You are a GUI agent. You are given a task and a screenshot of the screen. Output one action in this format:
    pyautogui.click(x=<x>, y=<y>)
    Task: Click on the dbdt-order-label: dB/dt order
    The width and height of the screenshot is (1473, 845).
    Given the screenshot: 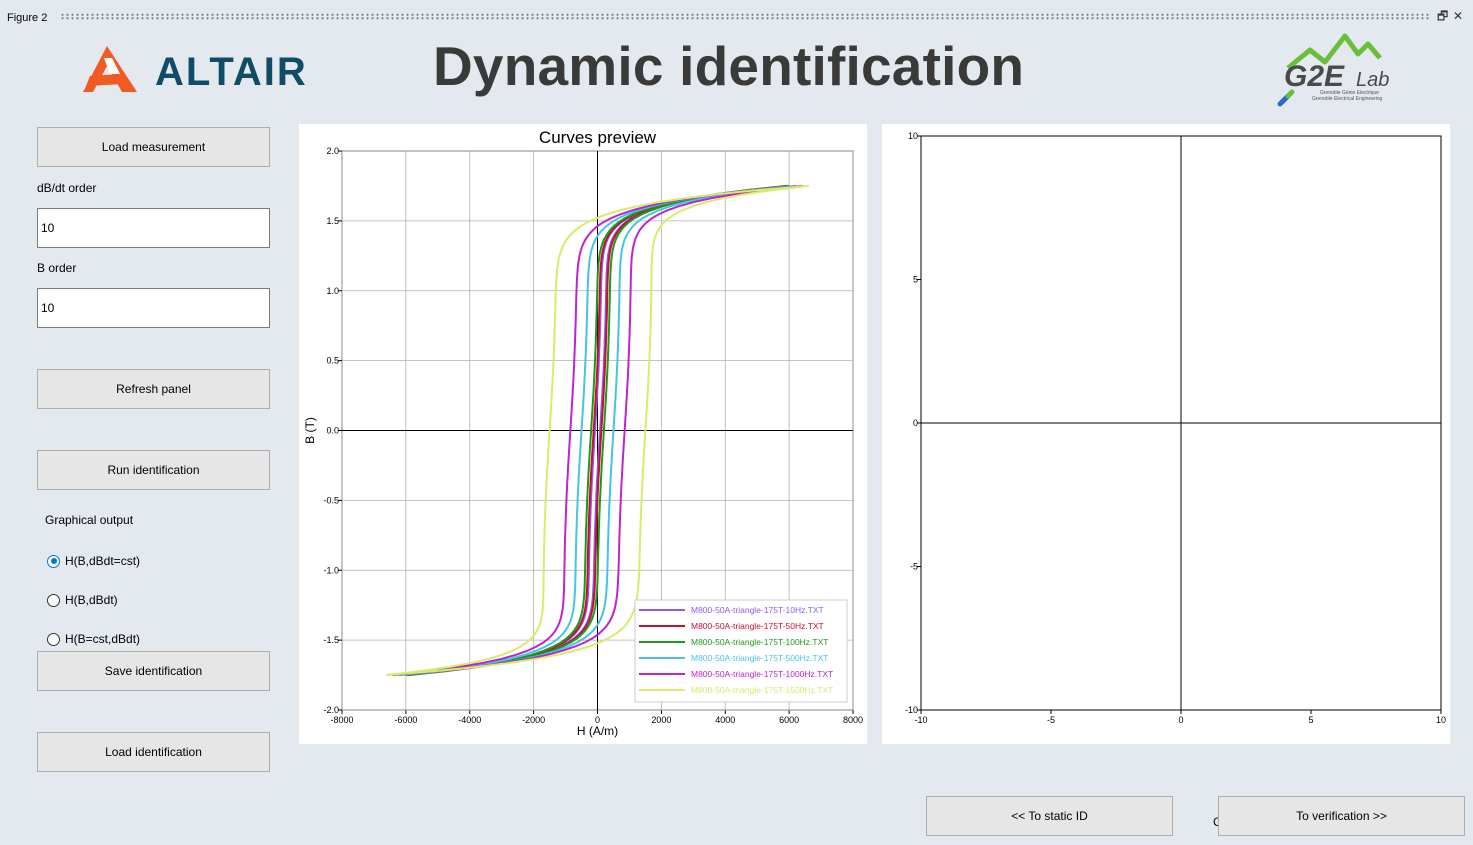 What is the action you would take?
    pyautogui.click(x=67, y=188)
    